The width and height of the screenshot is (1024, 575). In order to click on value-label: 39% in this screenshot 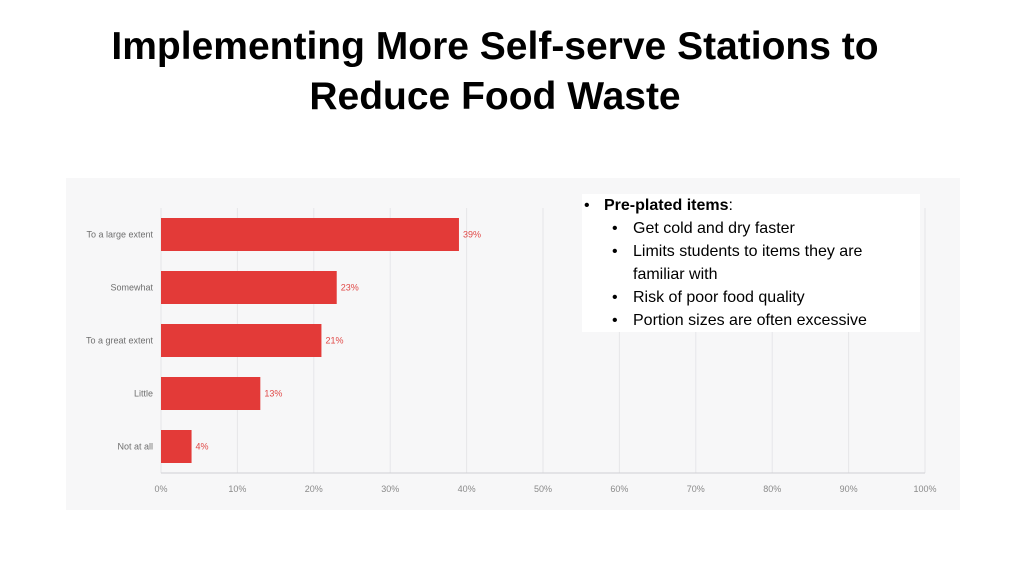, I will do `click(472, 235)`.